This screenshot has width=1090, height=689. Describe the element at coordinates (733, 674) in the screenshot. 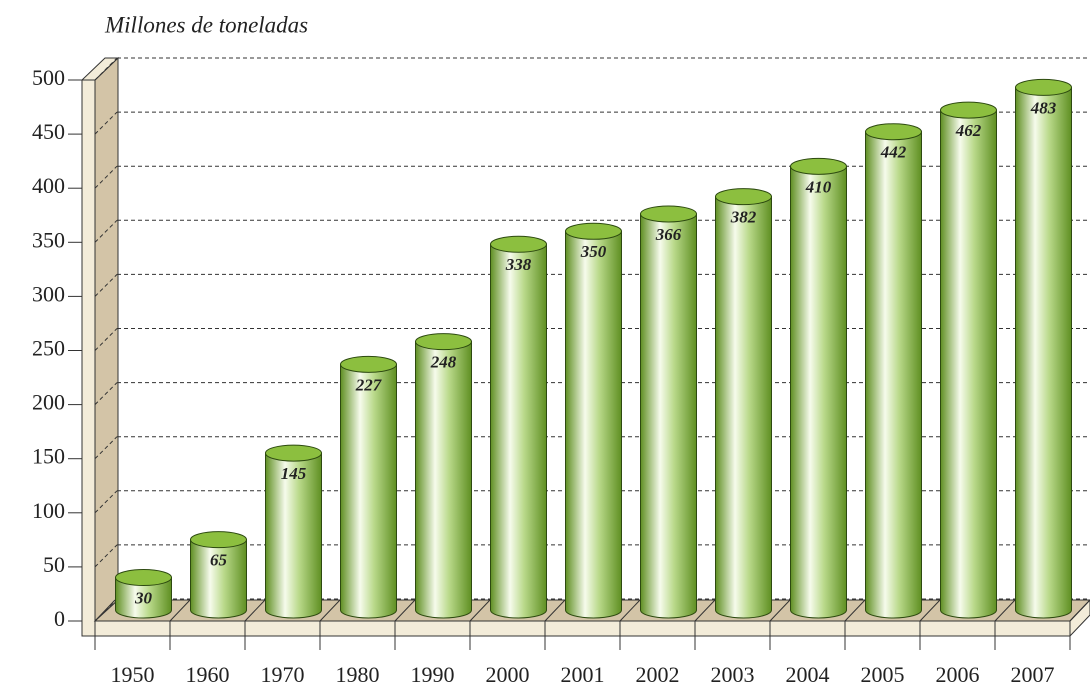

I see `x-tick-label: 2003` at that location.